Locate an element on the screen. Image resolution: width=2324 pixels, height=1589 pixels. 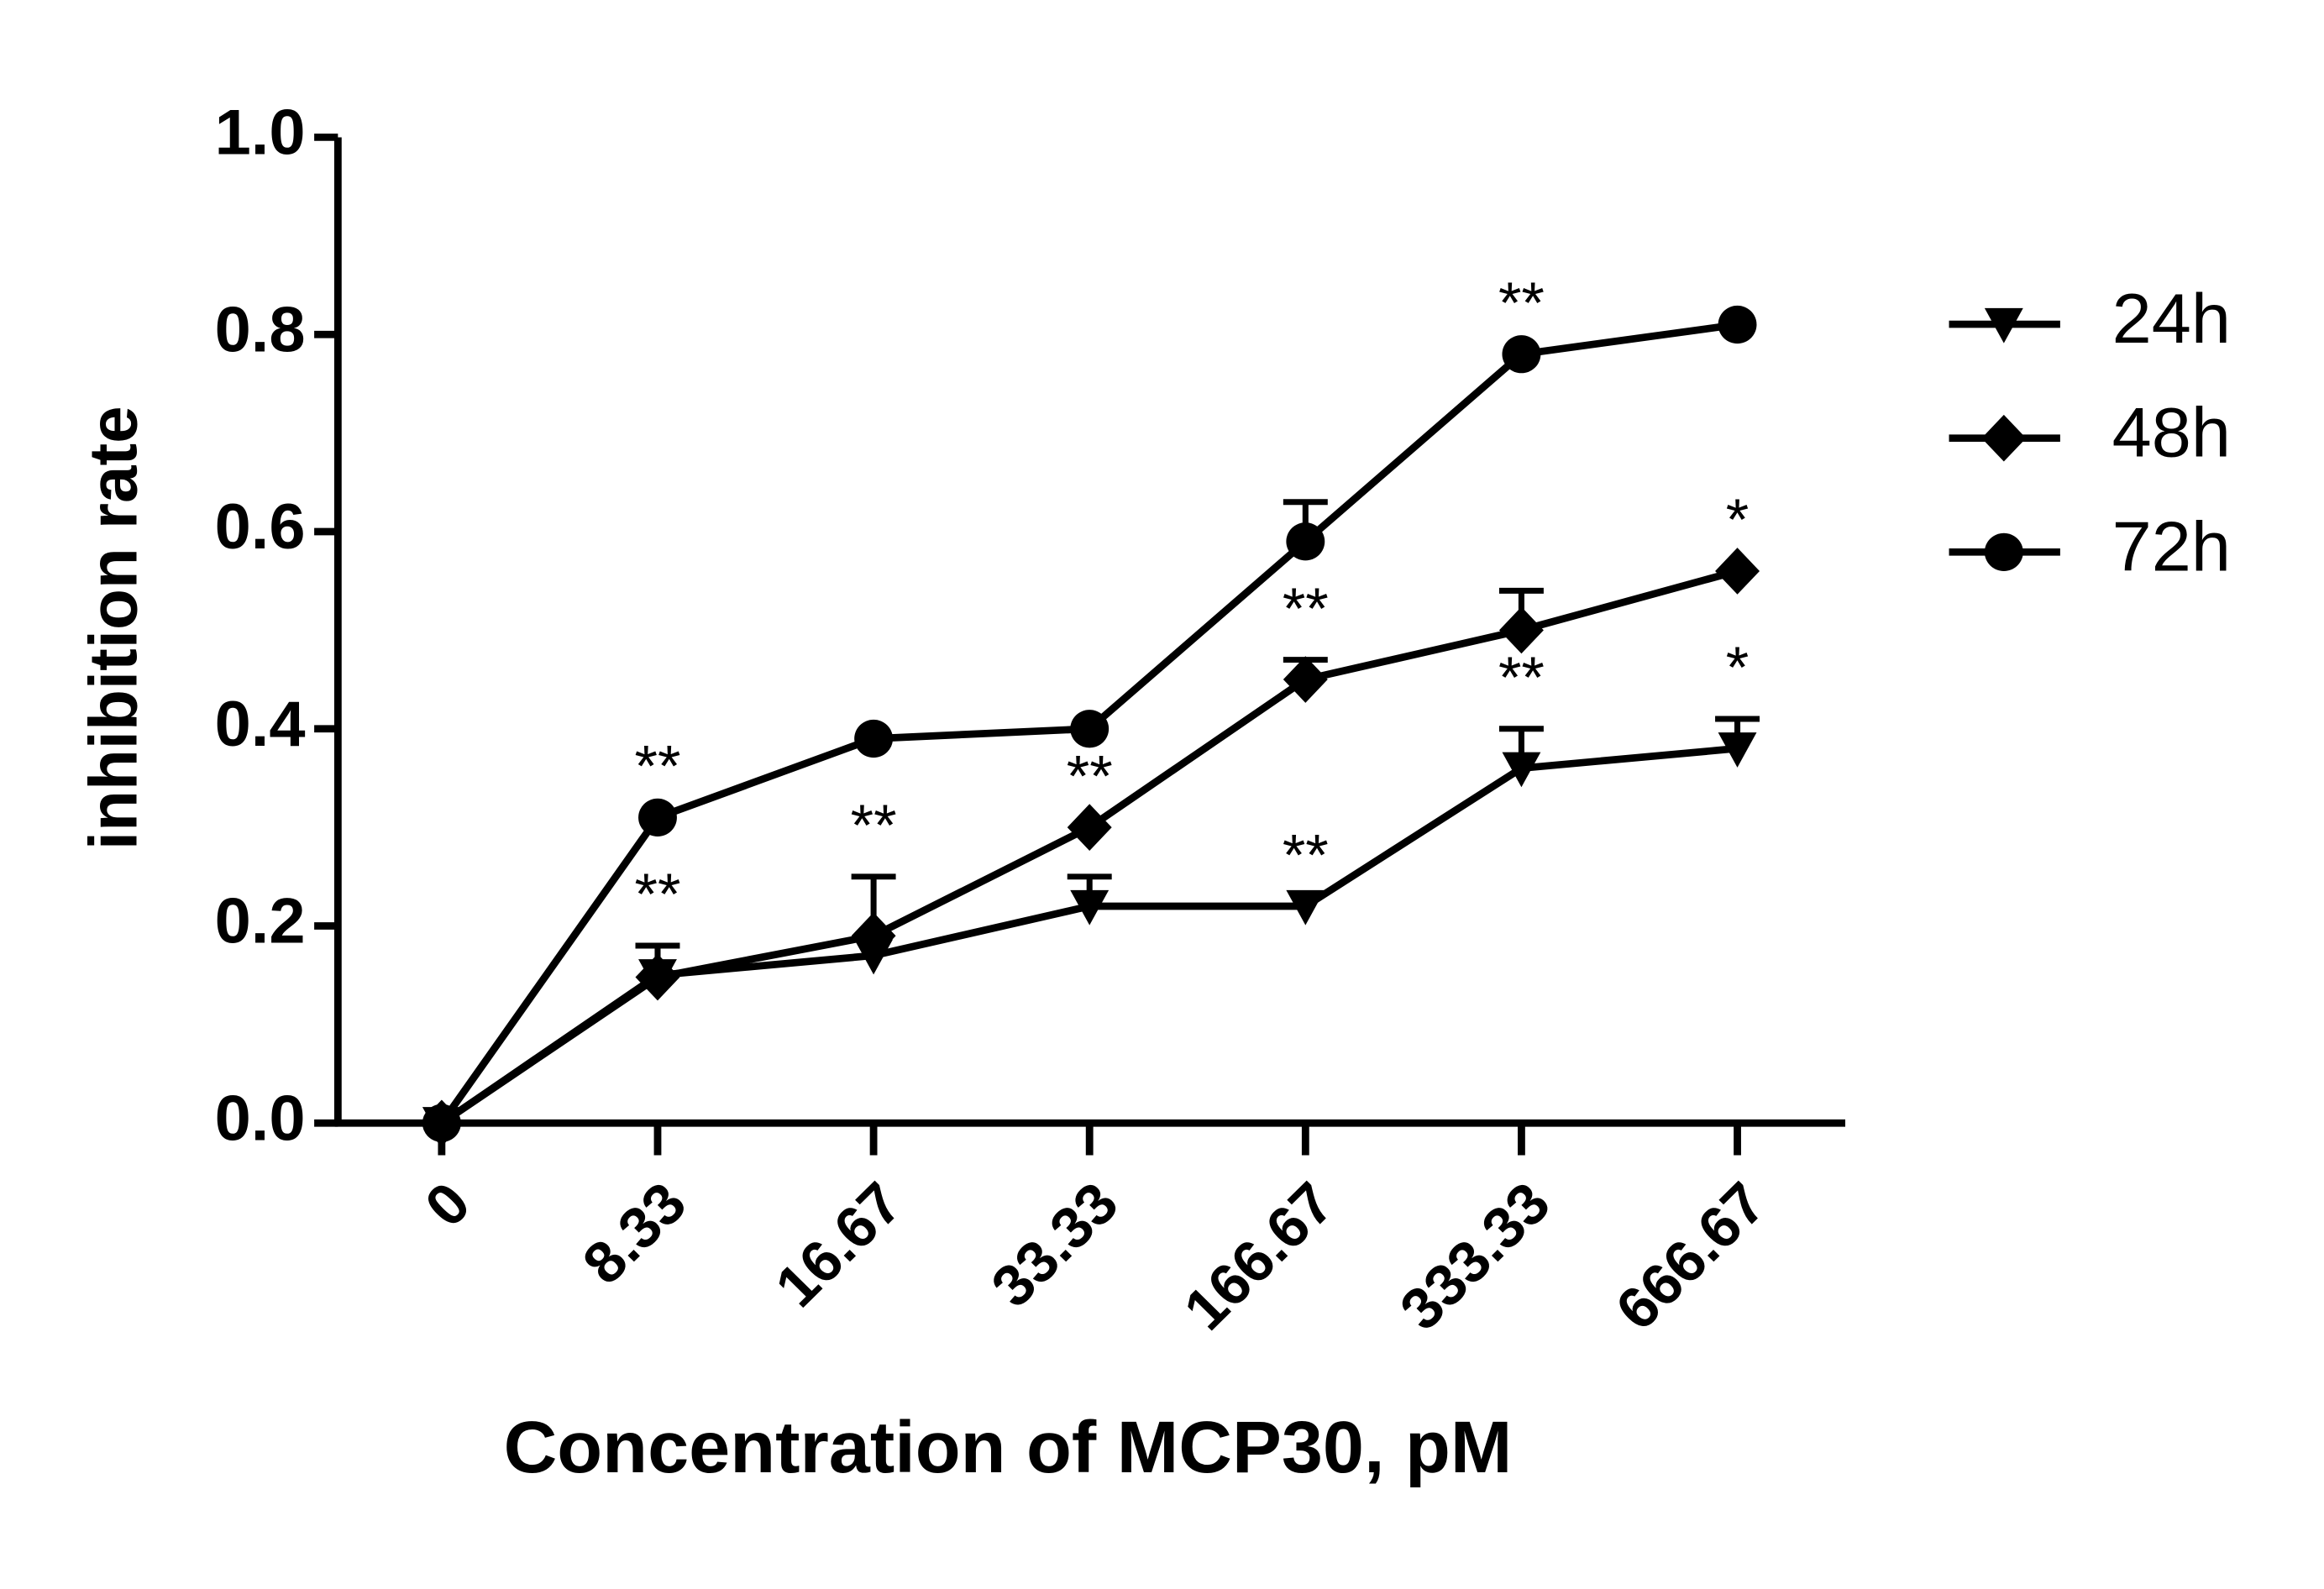
legend-label: 24h is located at coordinates (2171, 319).